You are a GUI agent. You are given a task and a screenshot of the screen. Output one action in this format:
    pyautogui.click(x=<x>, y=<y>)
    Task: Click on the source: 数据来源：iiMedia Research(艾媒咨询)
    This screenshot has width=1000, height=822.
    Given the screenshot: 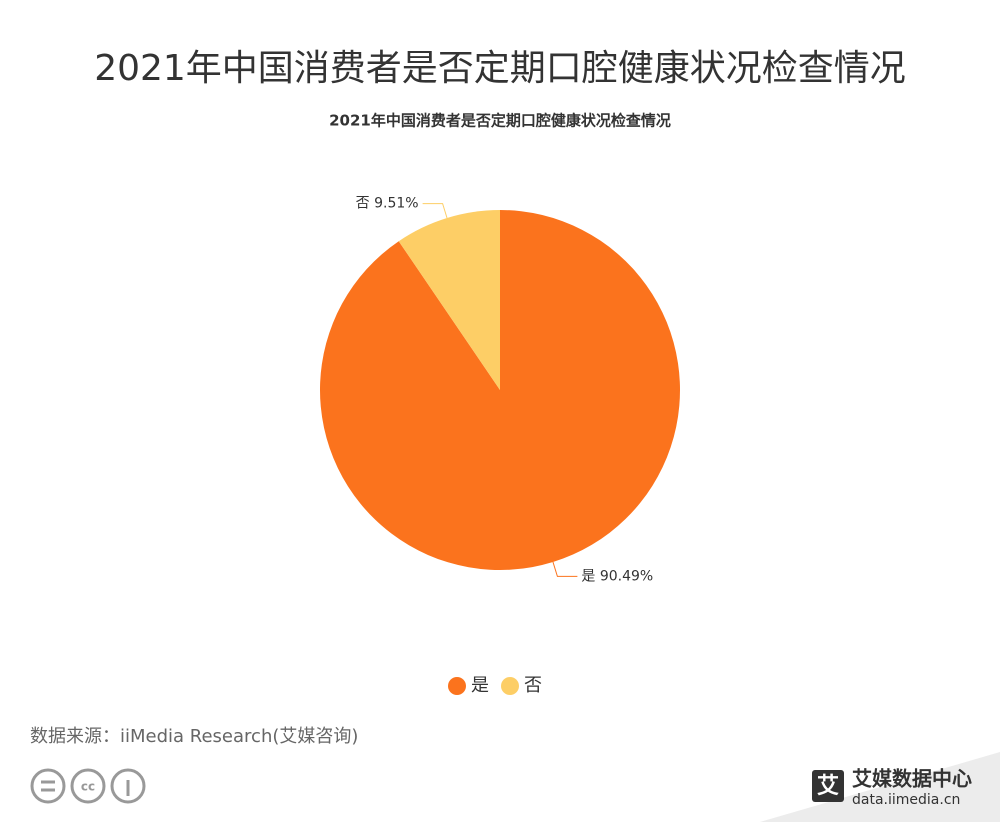 What is the action you would take?
    pyautogui.click(x=194, y=736)
    